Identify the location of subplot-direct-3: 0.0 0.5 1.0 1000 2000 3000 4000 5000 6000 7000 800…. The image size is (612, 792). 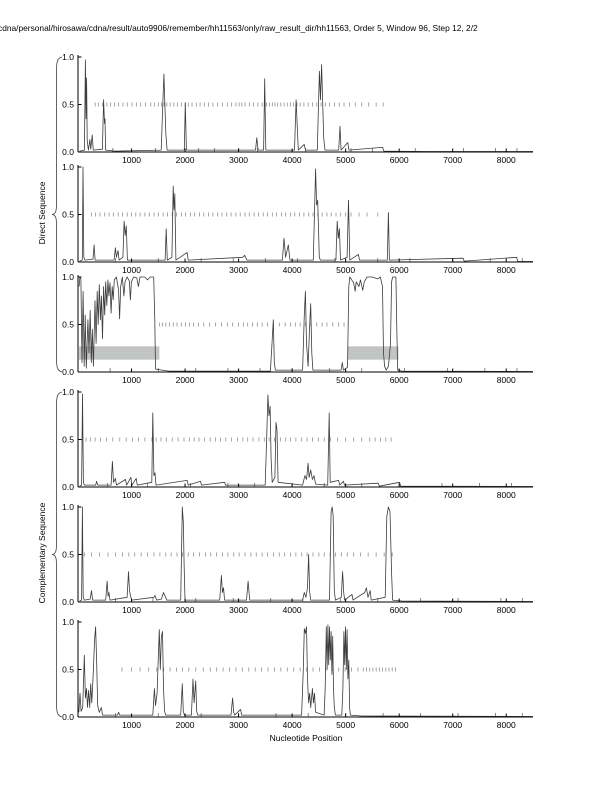
(298, 328).